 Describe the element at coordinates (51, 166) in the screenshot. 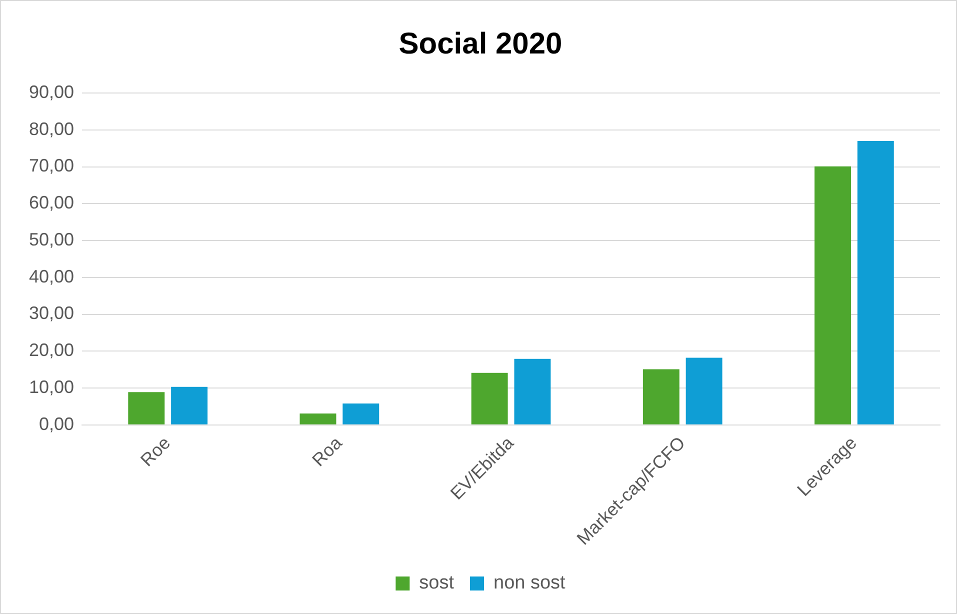

I see `y-tick-label: 70,00` at that location.